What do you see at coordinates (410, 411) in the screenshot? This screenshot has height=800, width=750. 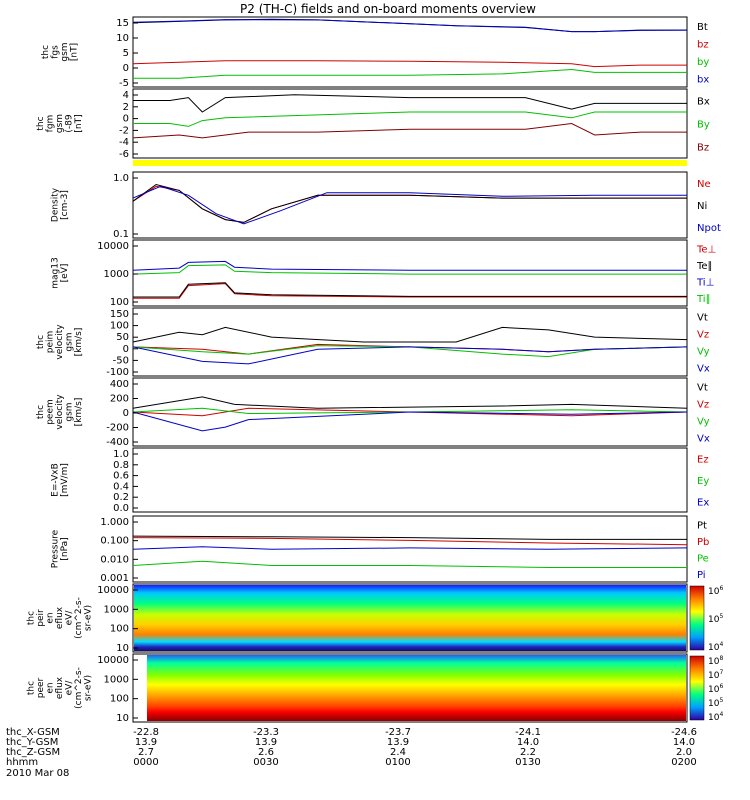 I see `series-line-Vy` at bounding box center [410, 411].